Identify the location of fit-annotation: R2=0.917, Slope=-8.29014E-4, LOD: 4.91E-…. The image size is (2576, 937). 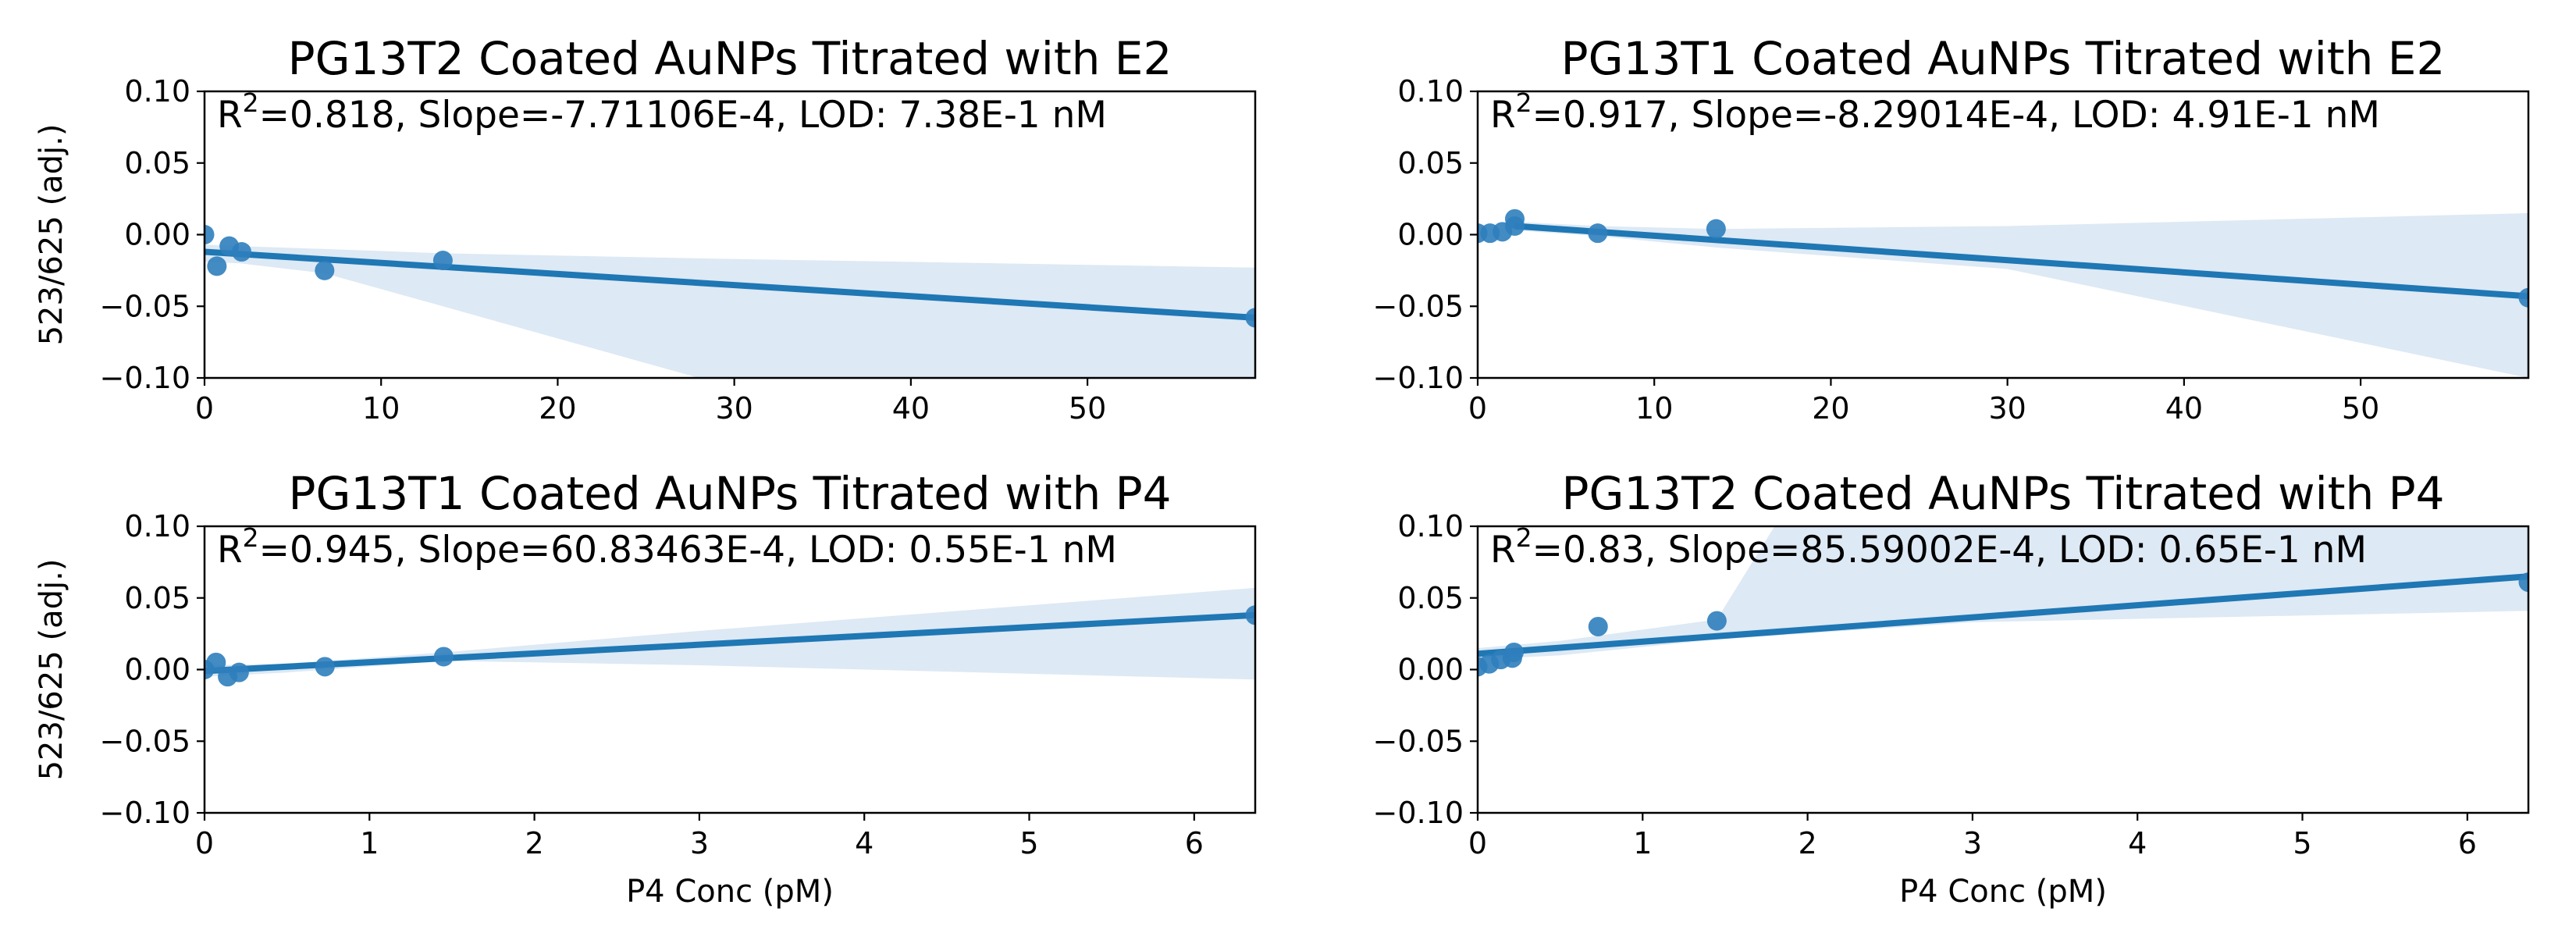
(1935, 112).